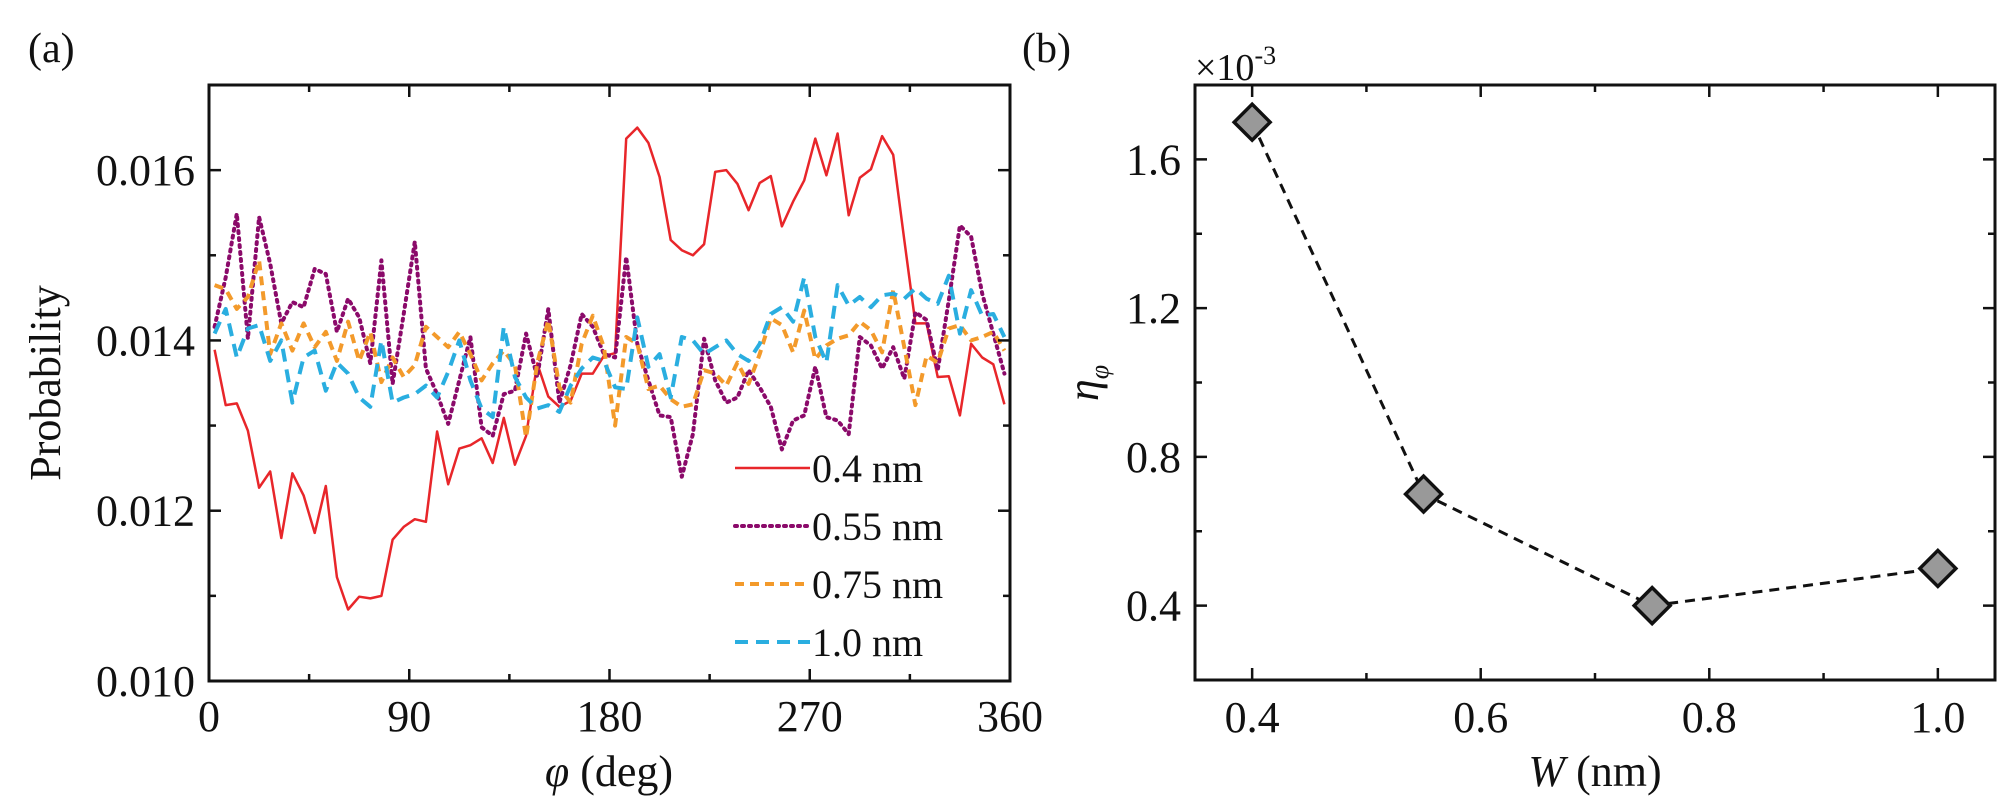  Describe the element at coordinates (557, 771) in the screenshot. I see `phi-symbol: φ` at that location.